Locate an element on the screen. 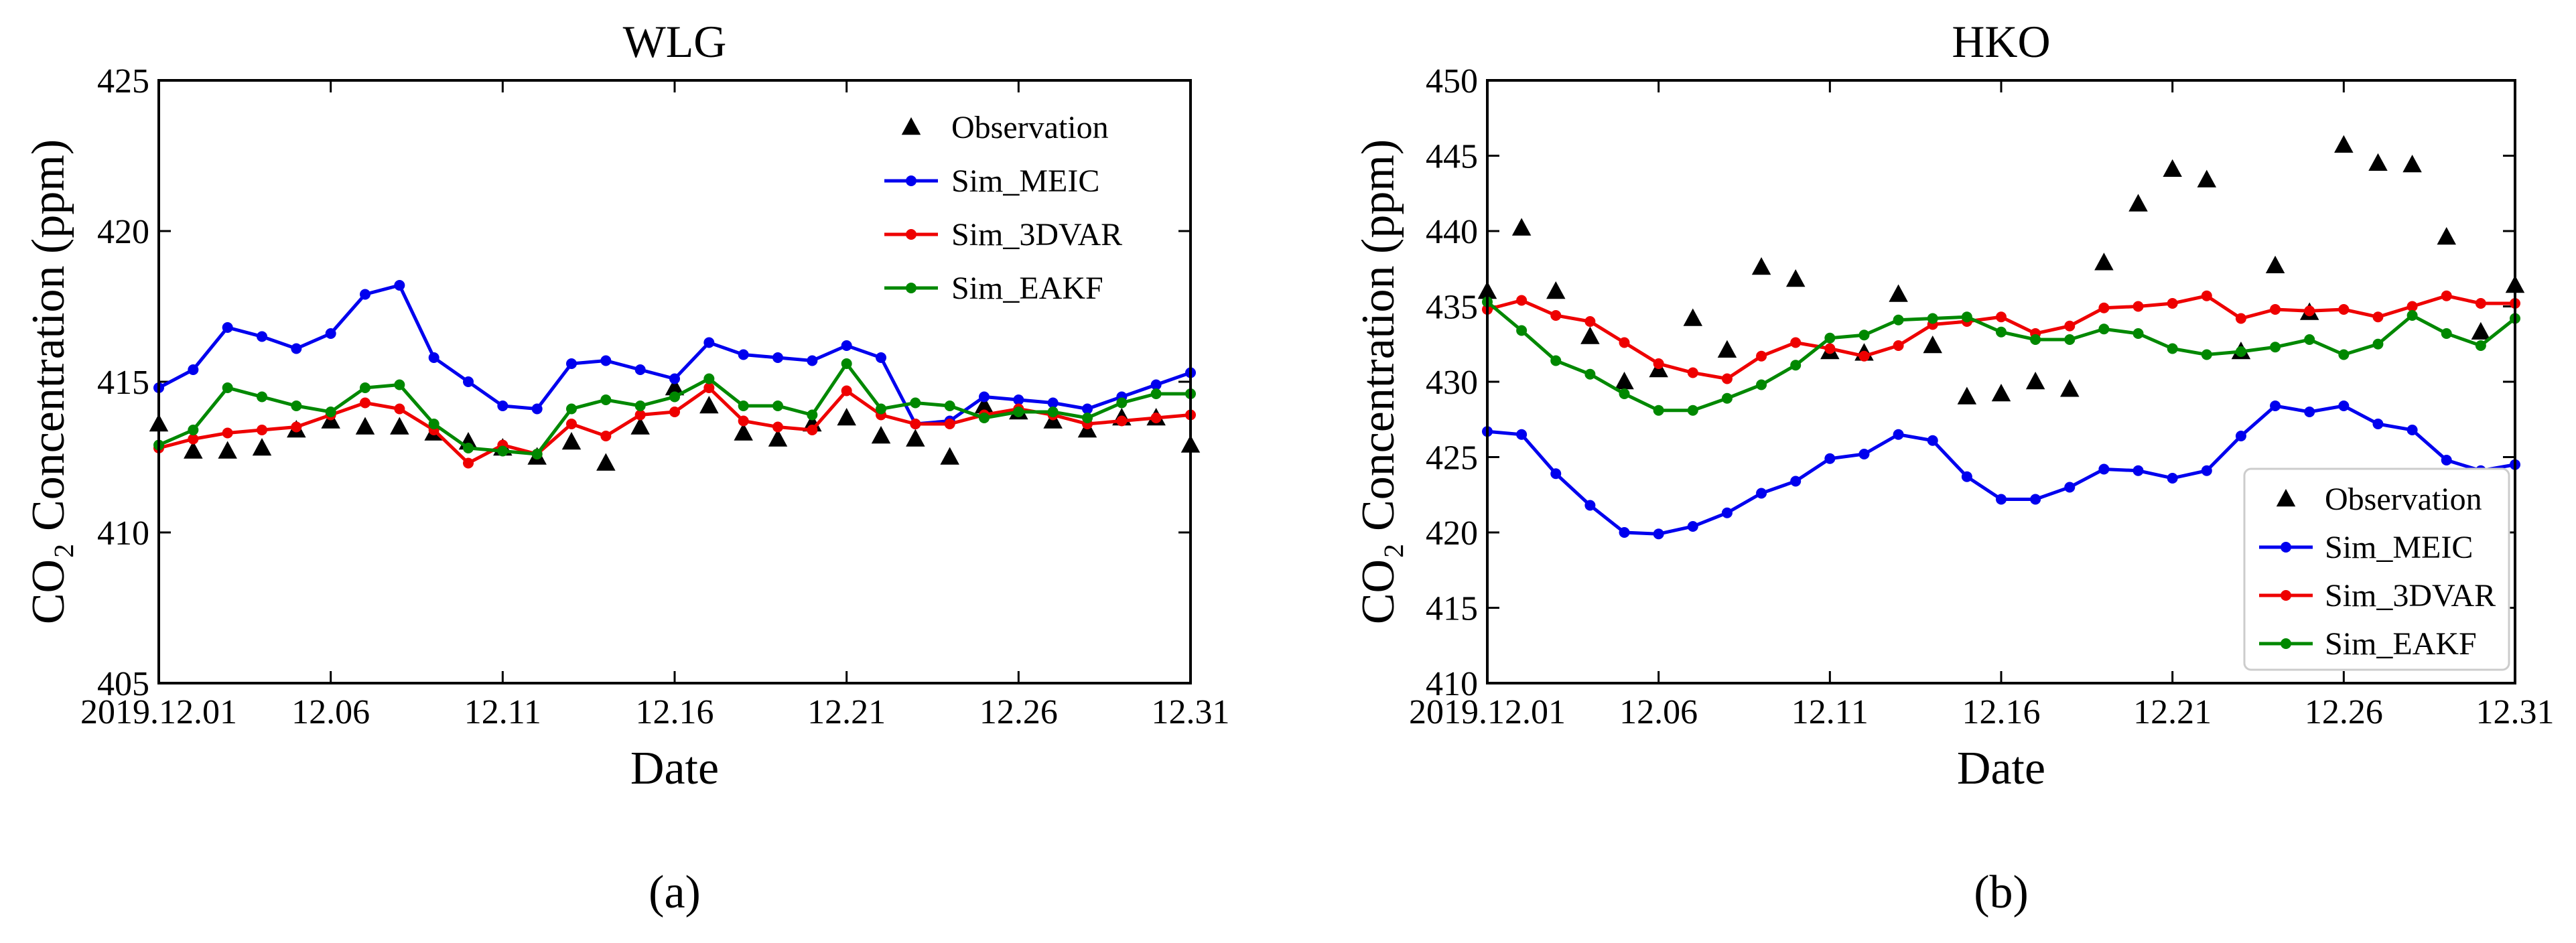  legend-swatch-observation is located at coordinates (911, 126).